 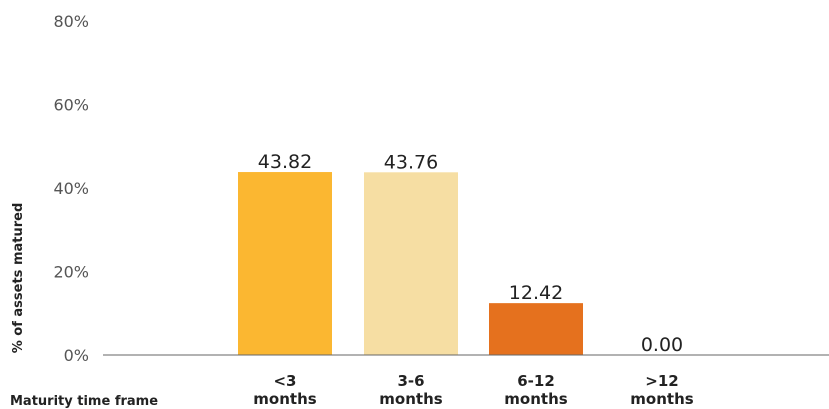 I want to click on y-tick-label: 0%, so click(x=76, y=355).